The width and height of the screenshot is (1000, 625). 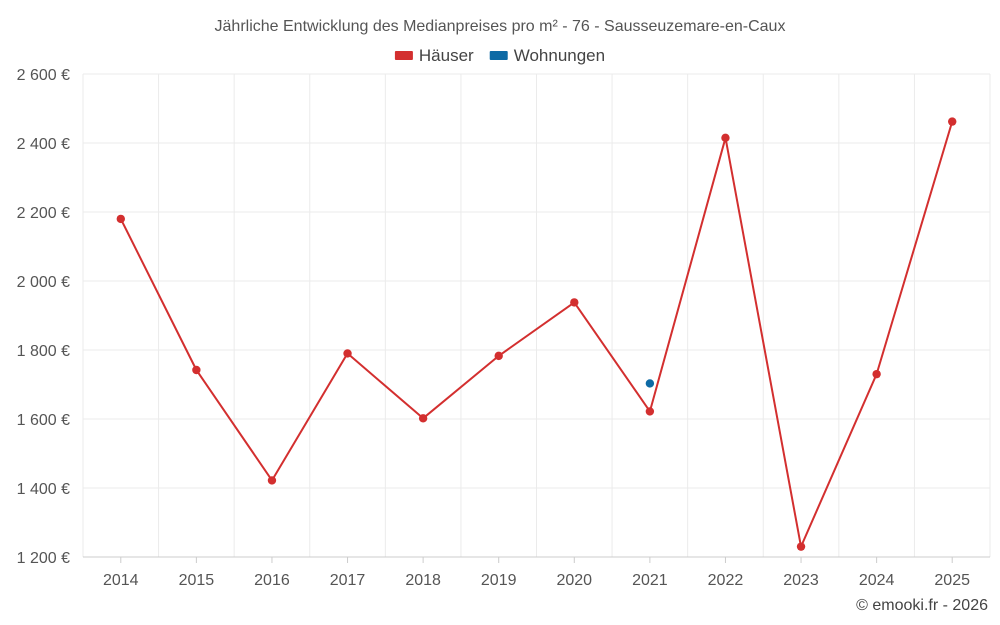 What do you see at coordinates (650, 580) in the screenshot?
I see `x-tick-label: 2021` at bounding box center [650, 580].